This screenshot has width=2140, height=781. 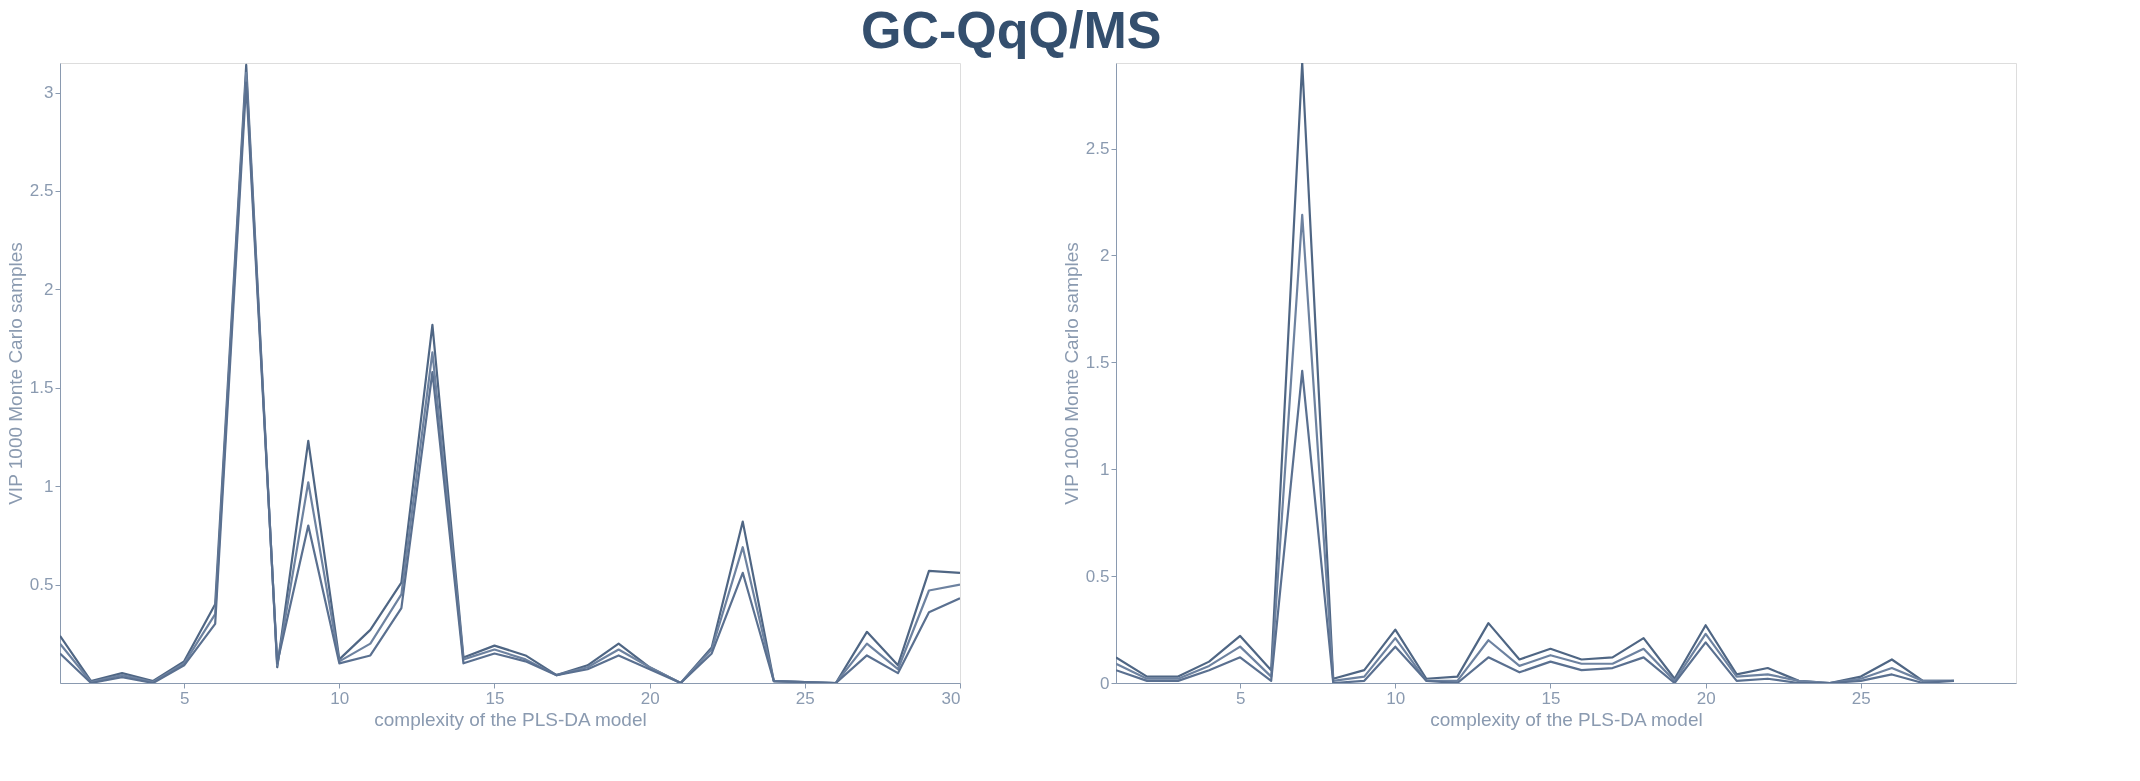 What do you see at coordinates (49, 93) in the screenshot?
I see `y-tick-label: 3` at bounding box center [49, 93].